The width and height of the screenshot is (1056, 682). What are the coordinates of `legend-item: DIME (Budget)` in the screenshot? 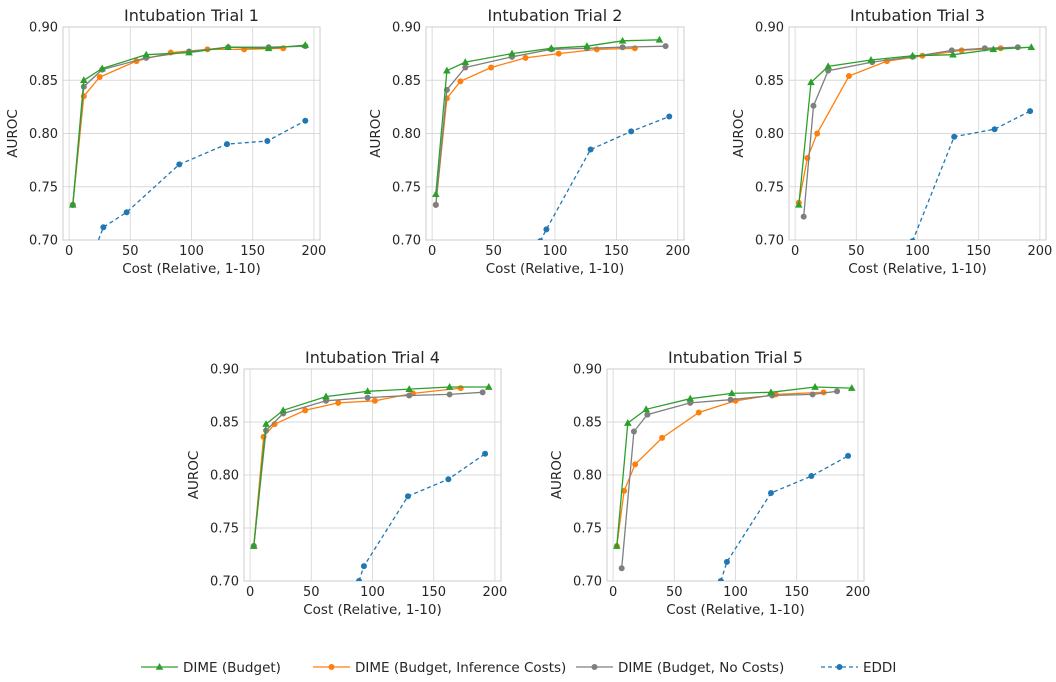 It's located at (211, 668).